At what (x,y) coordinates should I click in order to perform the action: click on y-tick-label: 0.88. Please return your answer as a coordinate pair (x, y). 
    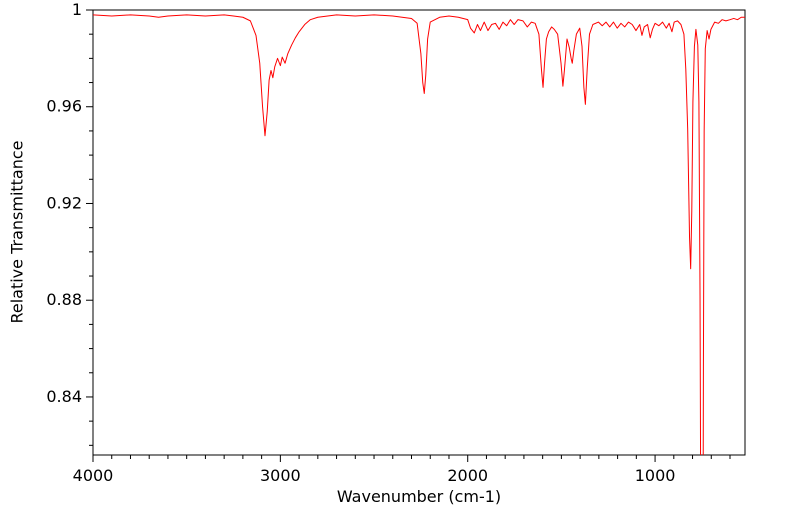
    Looking at the image, I should click on (64, 299).